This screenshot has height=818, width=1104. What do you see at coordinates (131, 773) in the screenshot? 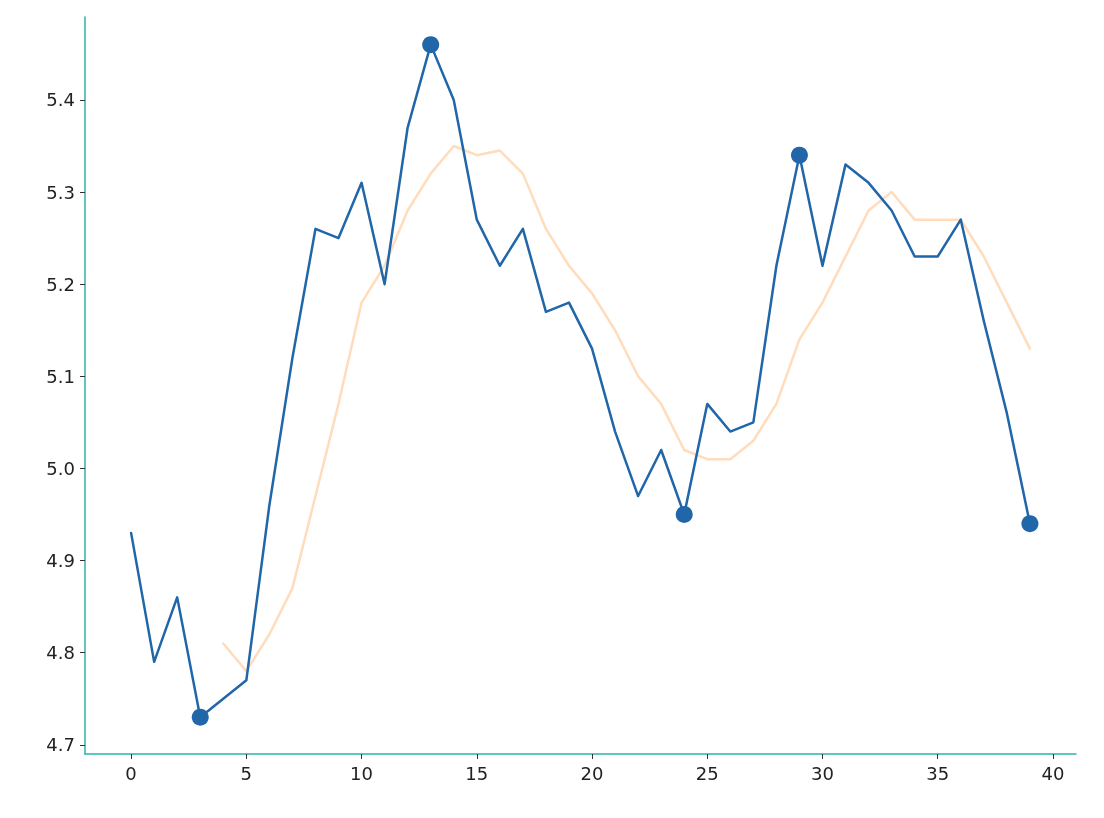
I see `x-tick-label: 0` at bounding box center [131, 773].